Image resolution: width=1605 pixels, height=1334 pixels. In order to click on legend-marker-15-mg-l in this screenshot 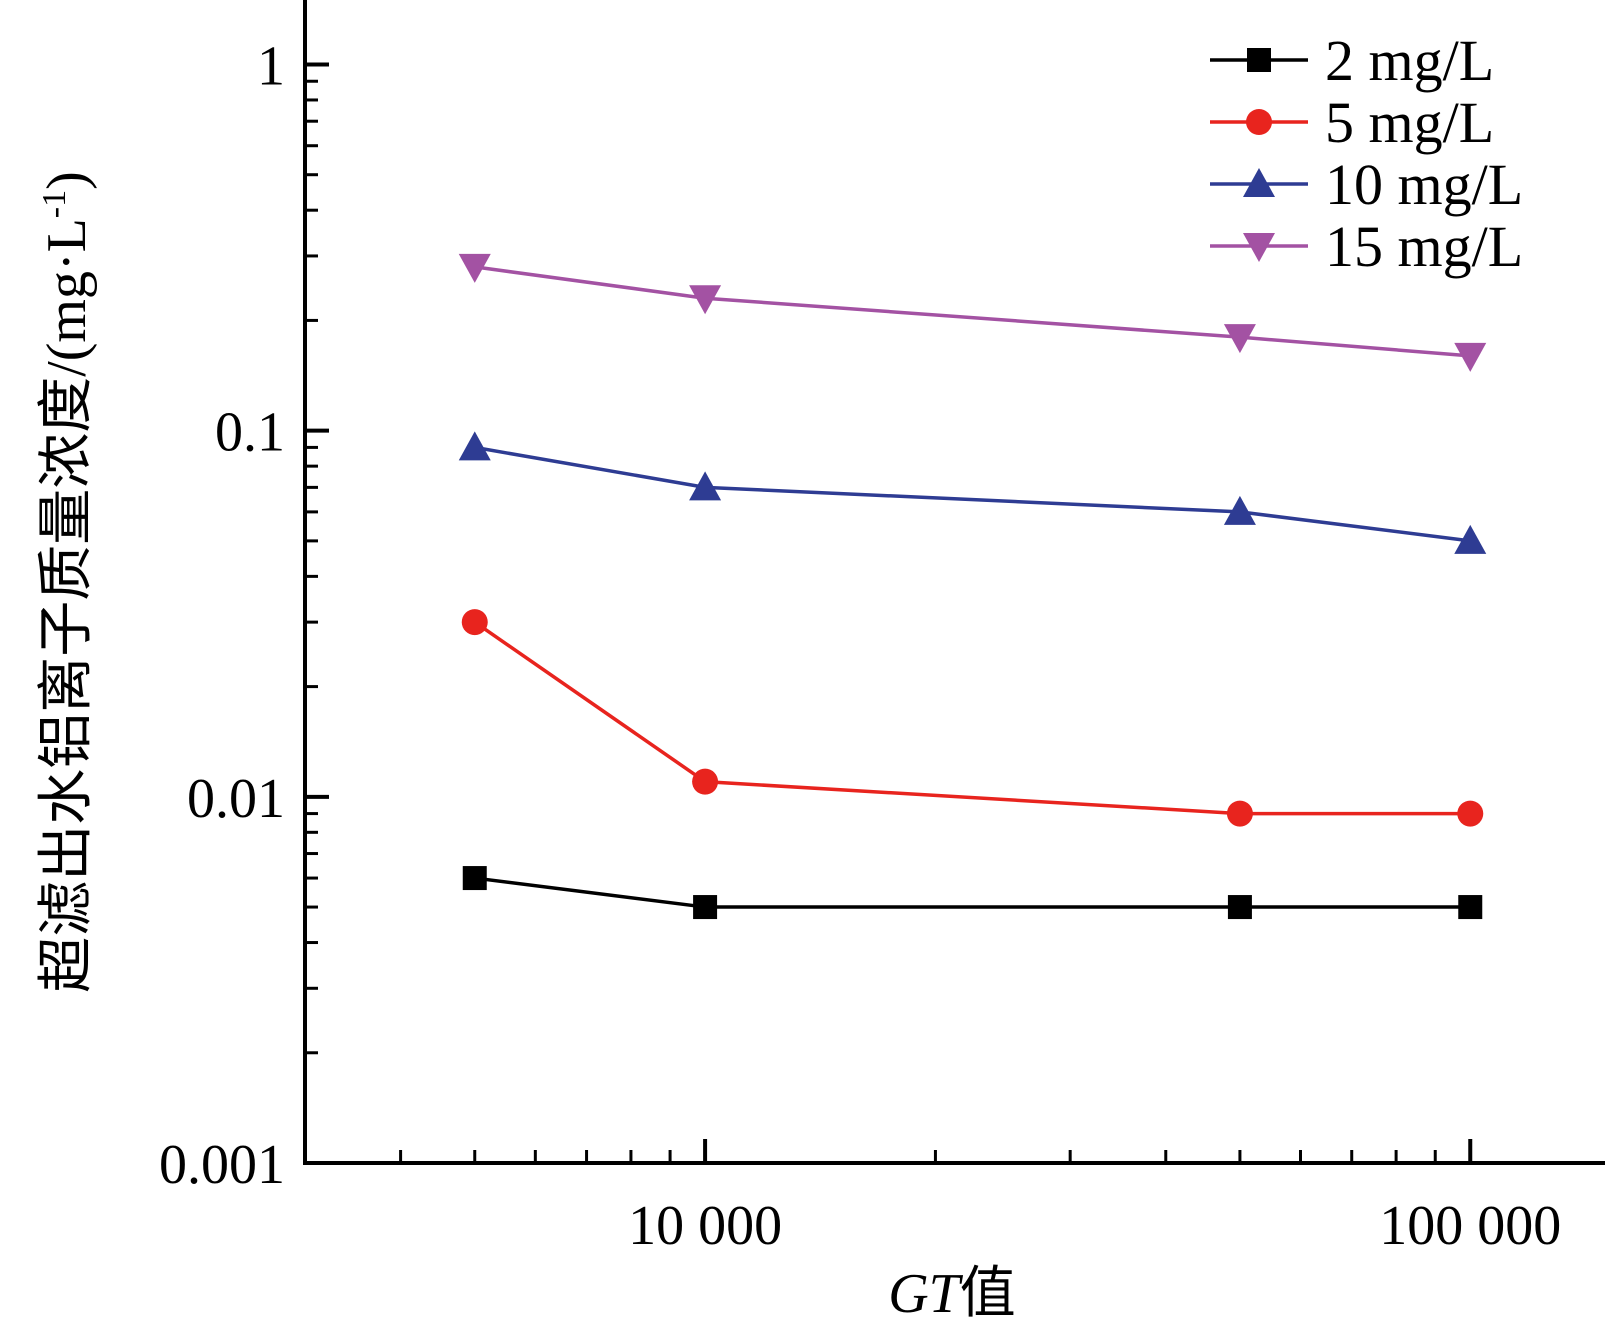, I will do `click(1259, 247)`.